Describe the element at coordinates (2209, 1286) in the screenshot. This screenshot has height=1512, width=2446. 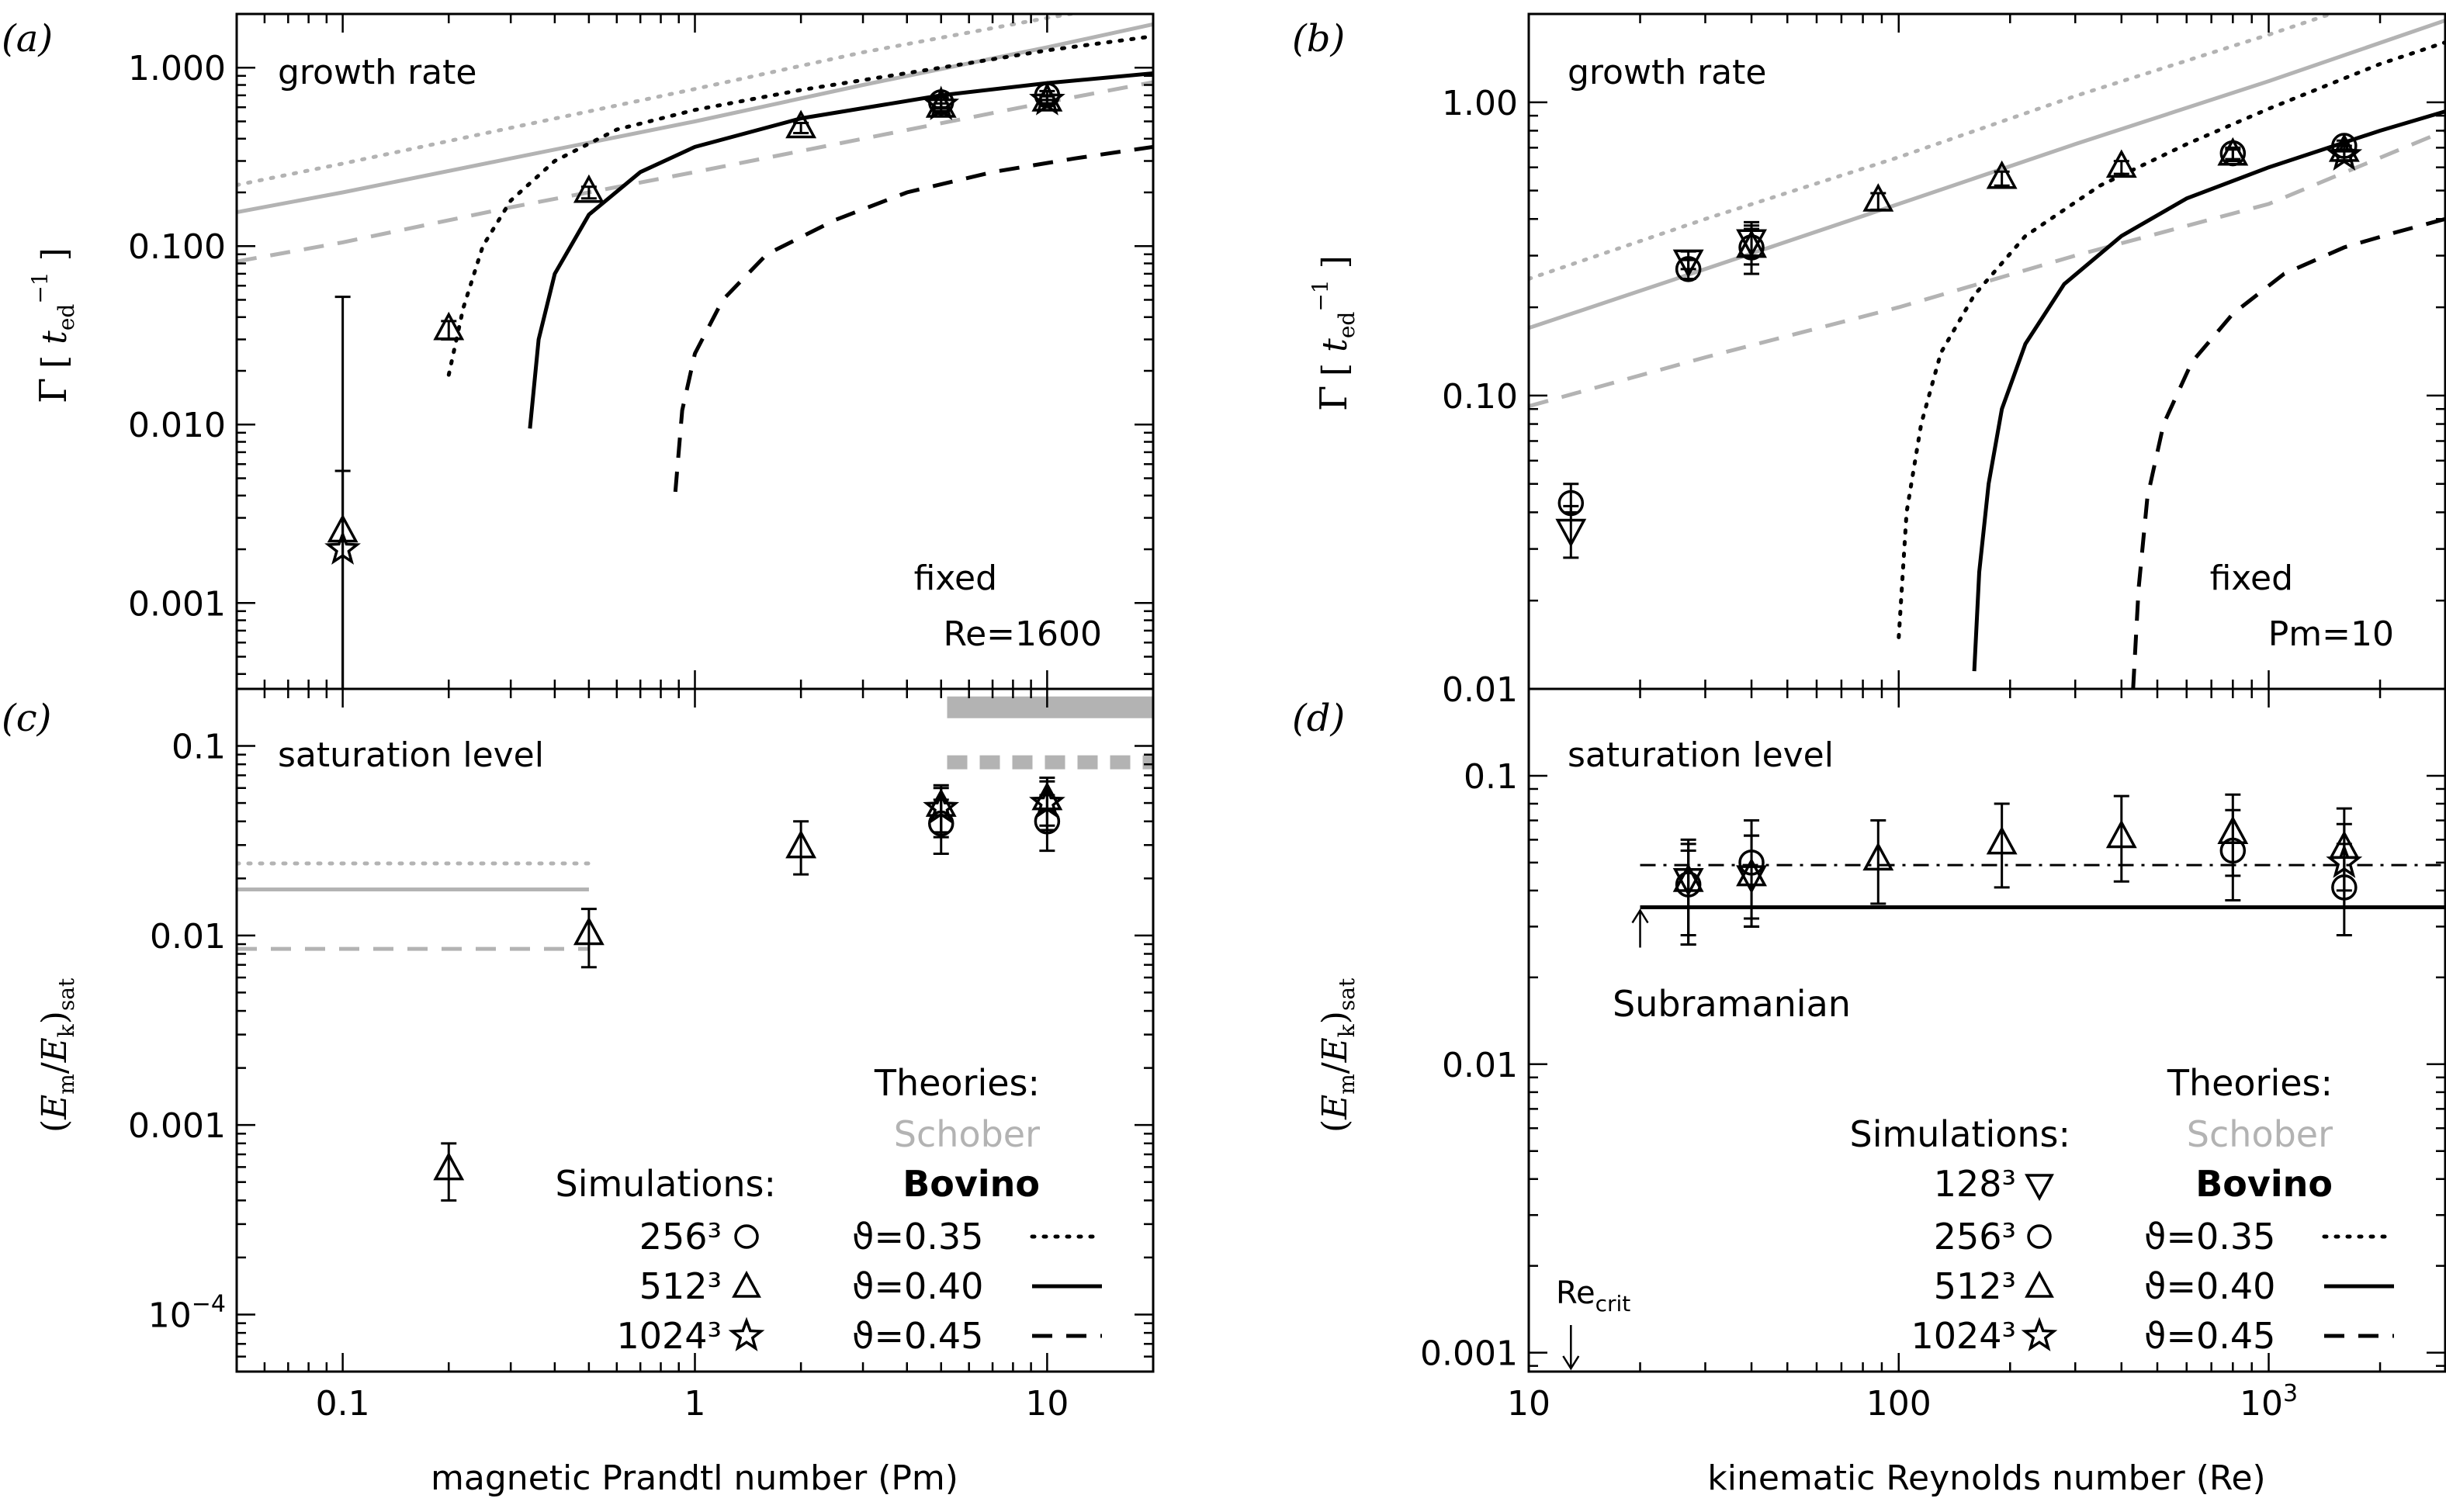
I see `legend-d-theta-040: ϑ=0.40` at that location.